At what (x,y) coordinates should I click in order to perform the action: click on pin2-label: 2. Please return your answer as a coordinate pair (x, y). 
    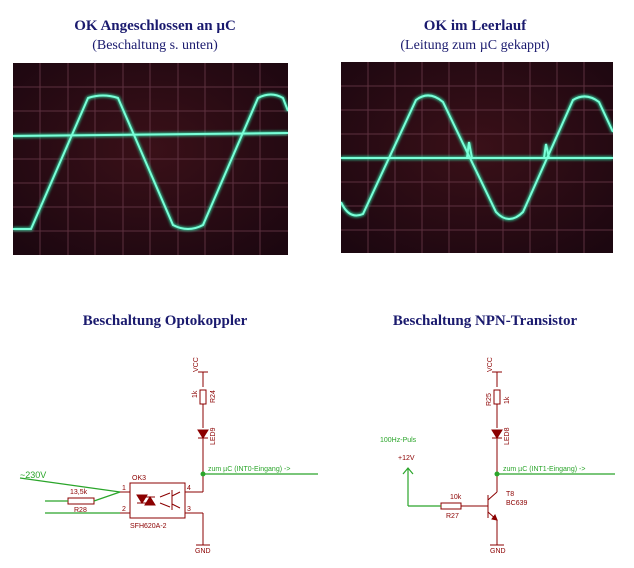
    Looking at the image, I should click on (124, 509).